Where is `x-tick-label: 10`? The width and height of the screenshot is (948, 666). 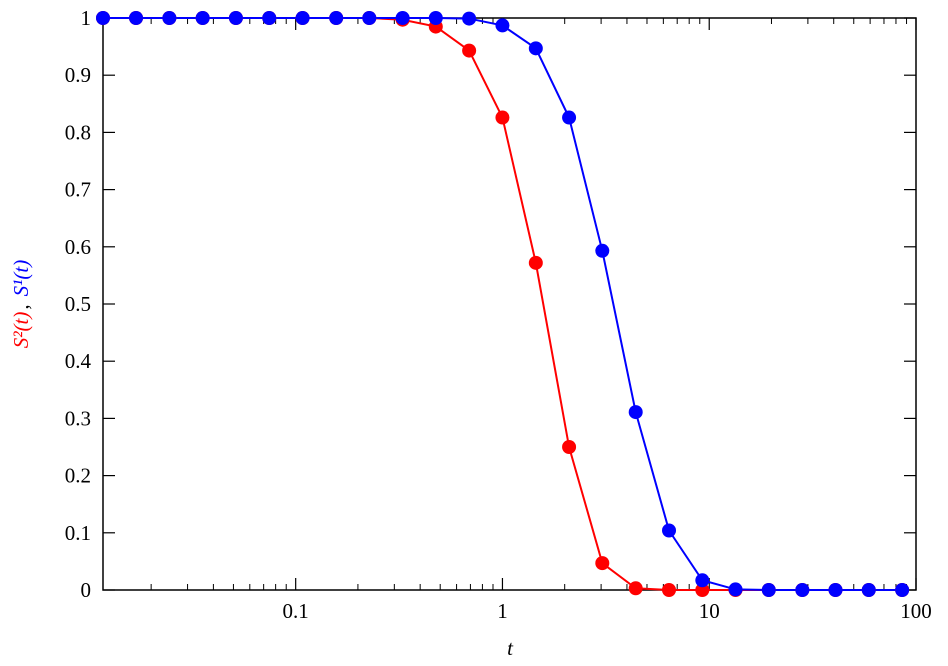 x-tick-label: 10 is located at coordinates (709, 611).